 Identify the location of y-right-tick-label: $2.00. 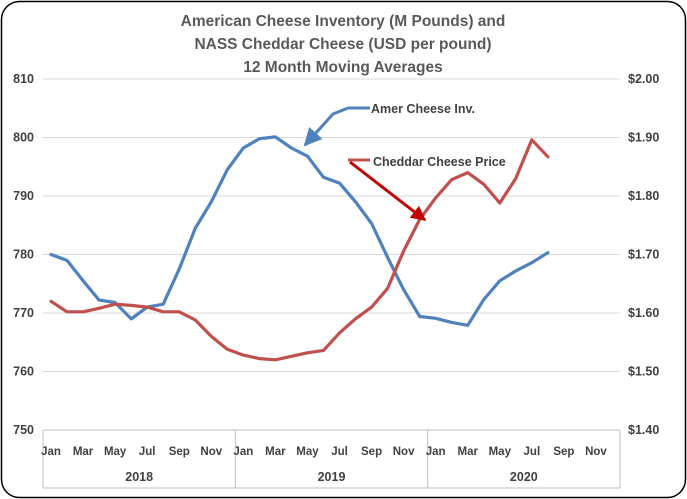
(643, 79).